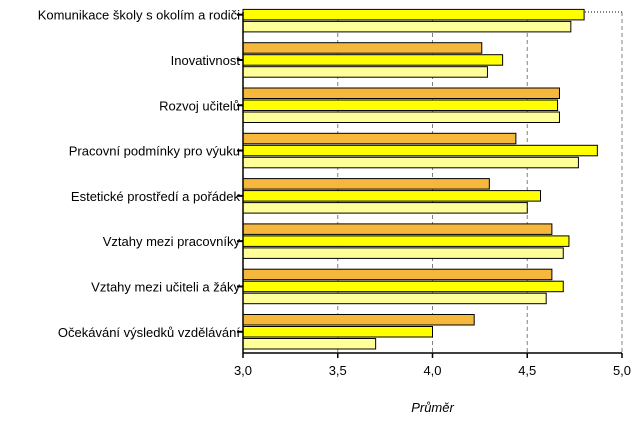 This screenshot has height=421, width=633. Describe the element at coordinates (527, 370) in the screenshot. I see `x-tick-label: 4,5` at that location.